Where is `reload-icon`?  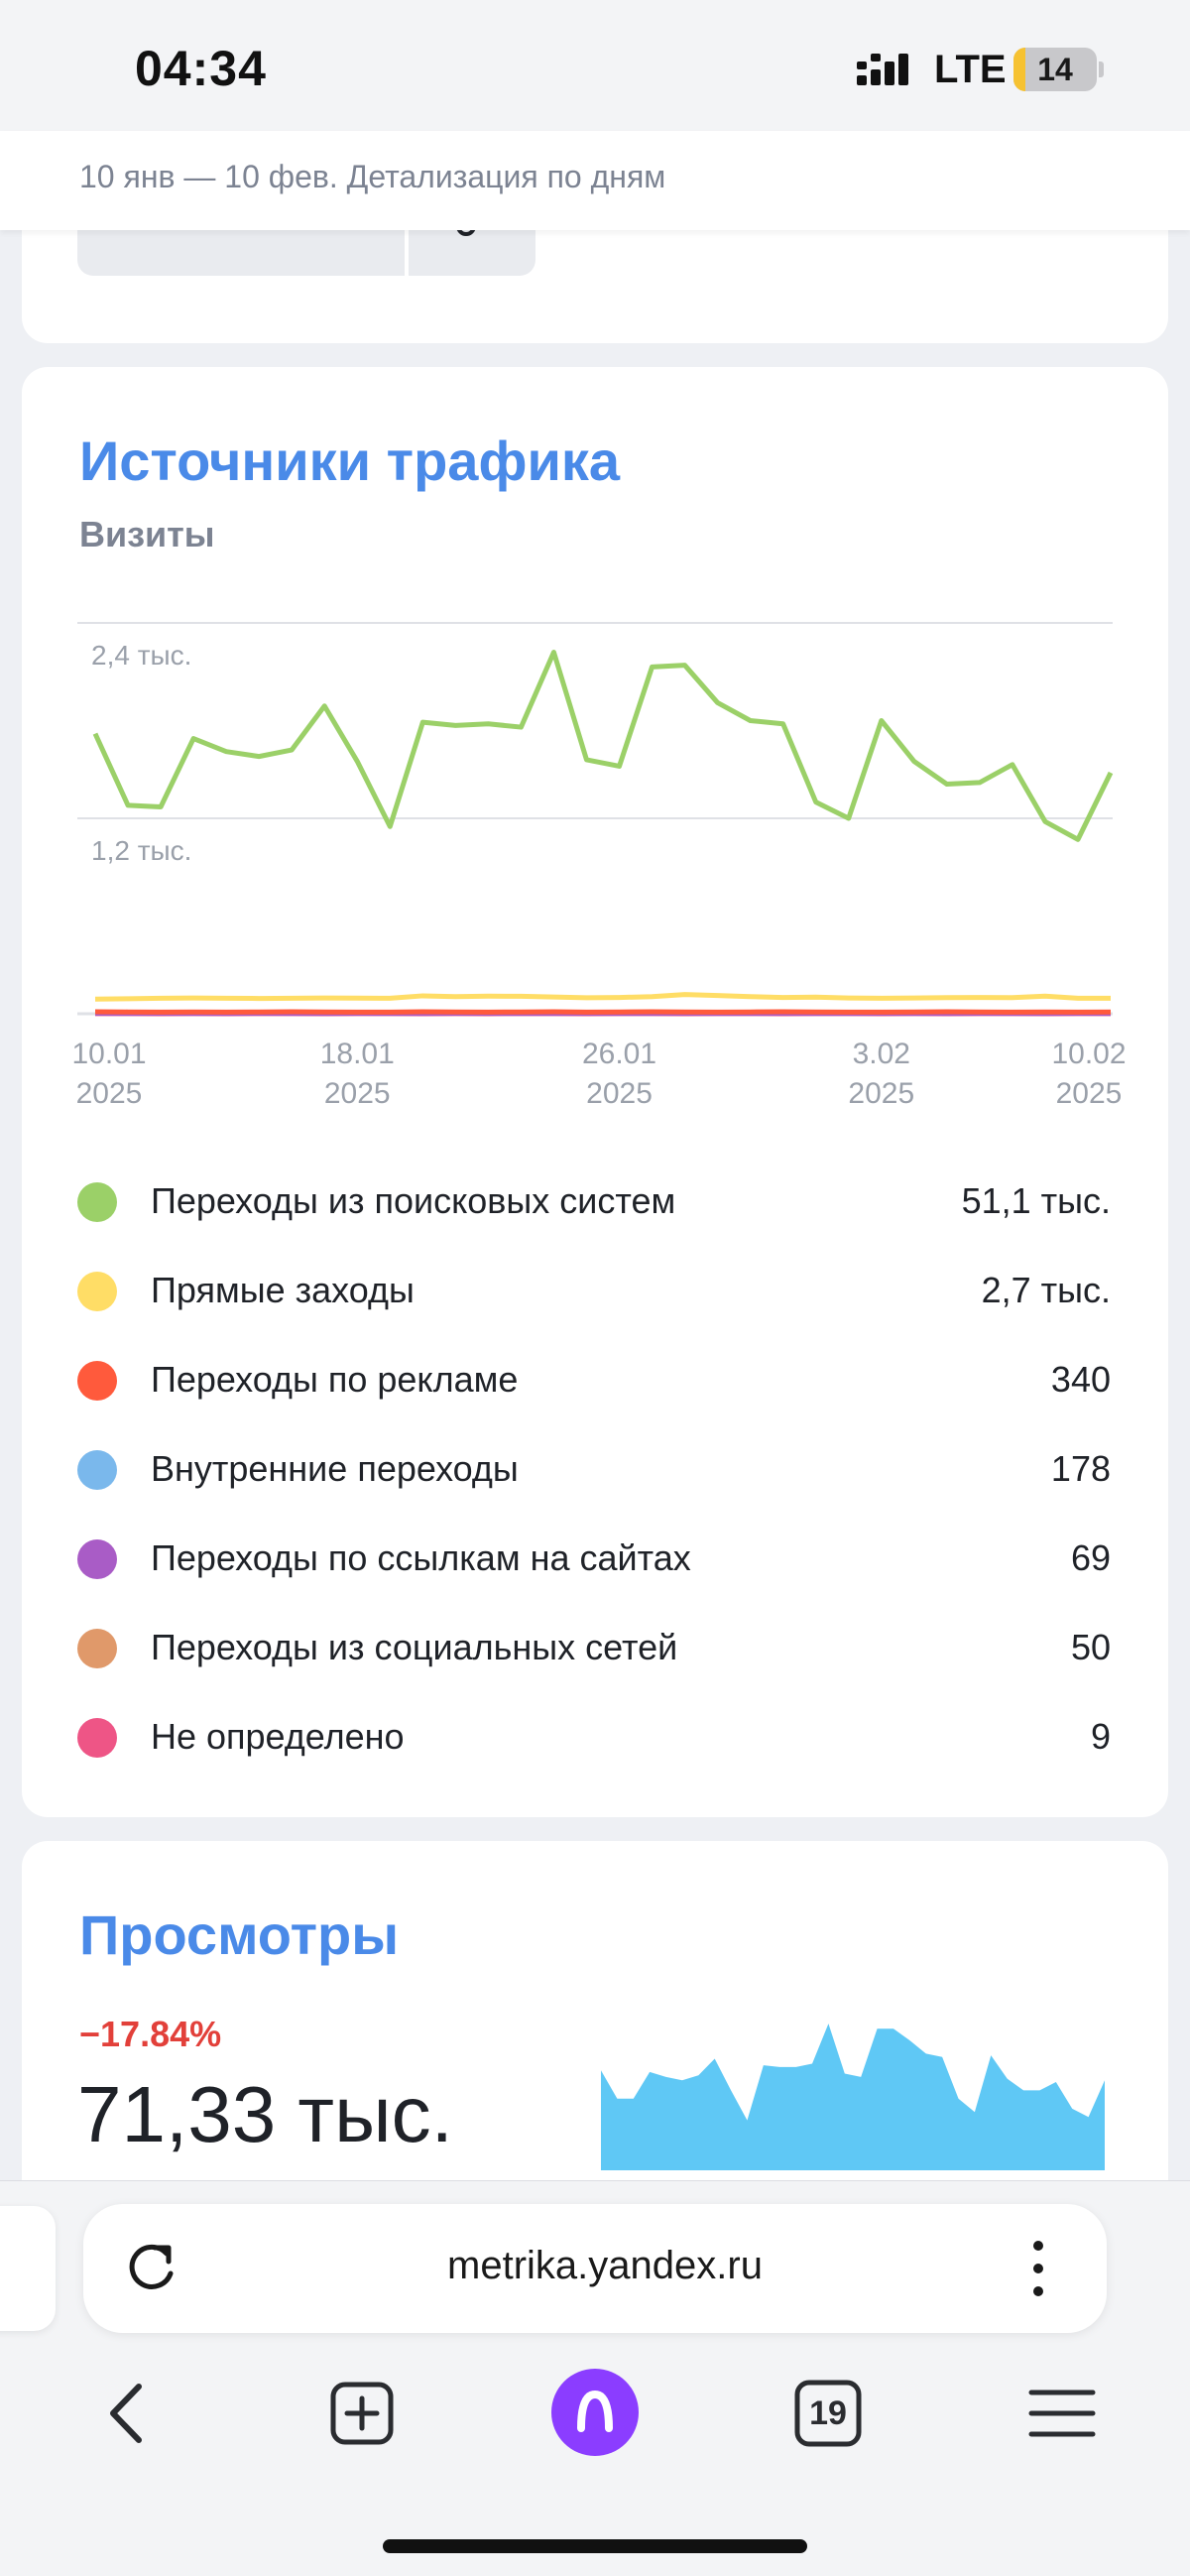 reload-icon is located at coordinates (152, 2267).